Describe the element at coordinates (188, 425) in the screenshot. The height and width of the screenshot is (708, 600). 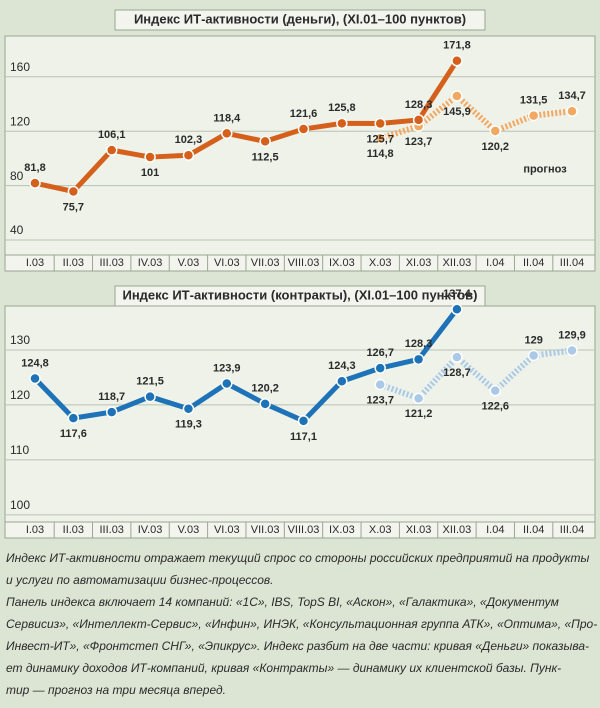
I see `value-label: 119,3` at that location.